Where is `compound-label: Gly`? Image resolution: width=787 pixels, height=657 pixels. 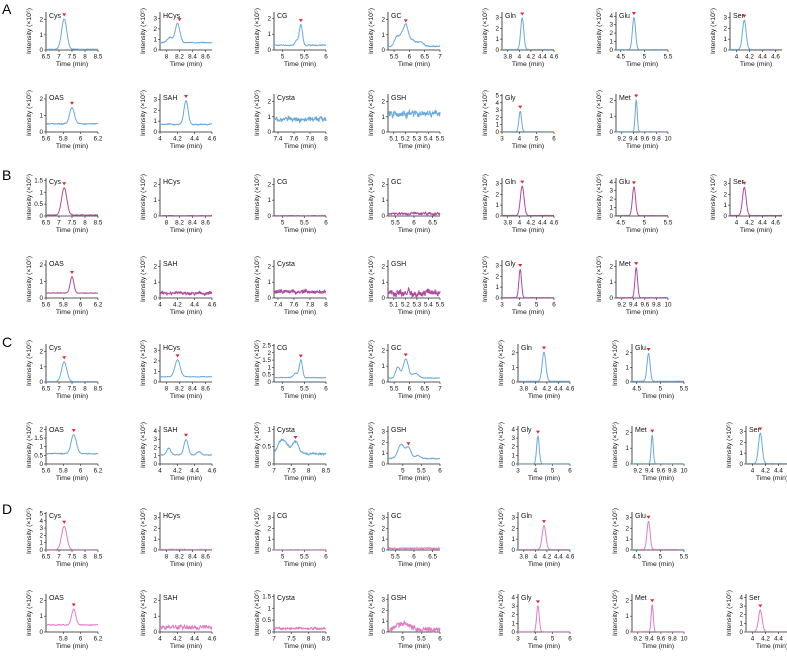
compound-label: Gly is located at coordinates (526, 598).